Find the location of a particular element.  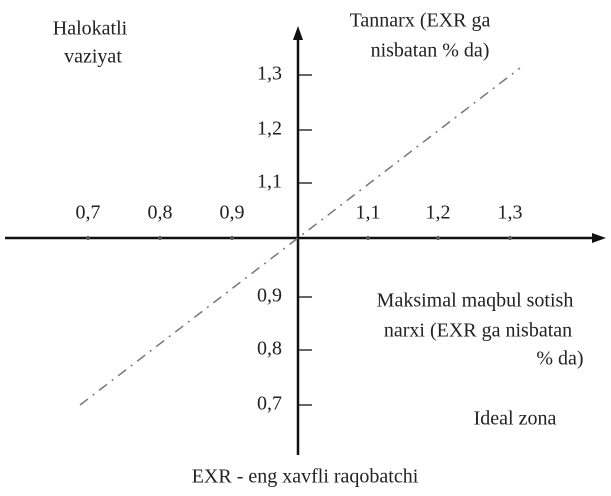

x-tick-label: 0,7 is located at coordinates (88, 213).